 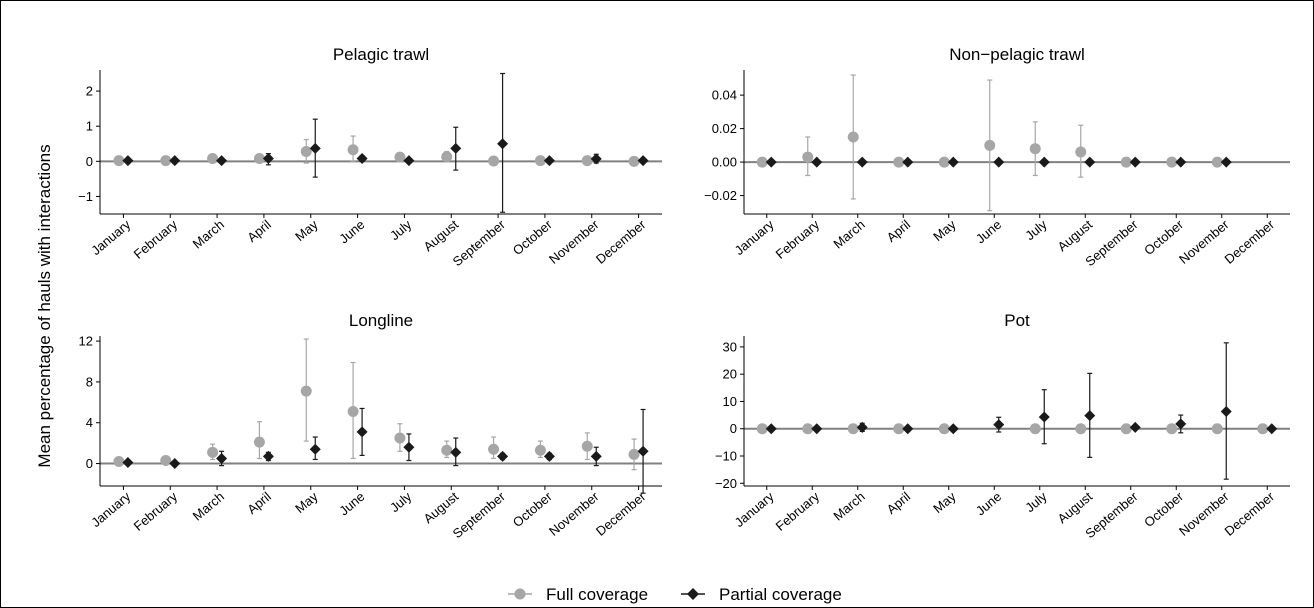 I want to click on legend-full-marker, so click(x=520, y=594).